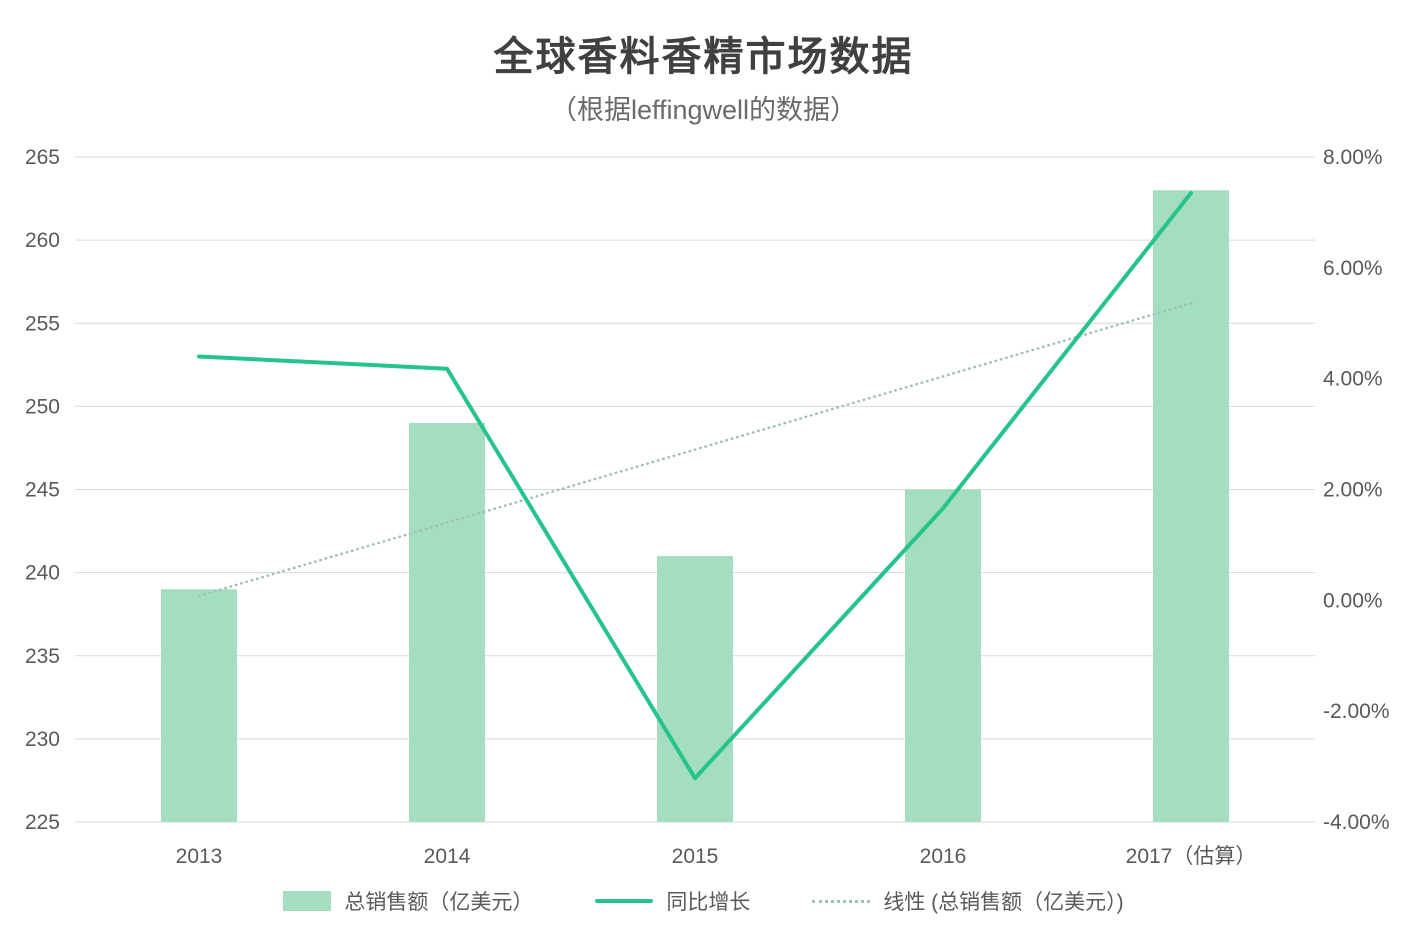 The image size is (1407, 940). What do you see at coordinates (42, 739) in the screenshot?
I see `left-axis-tick-label: 230` at bounding box center [42, 739].